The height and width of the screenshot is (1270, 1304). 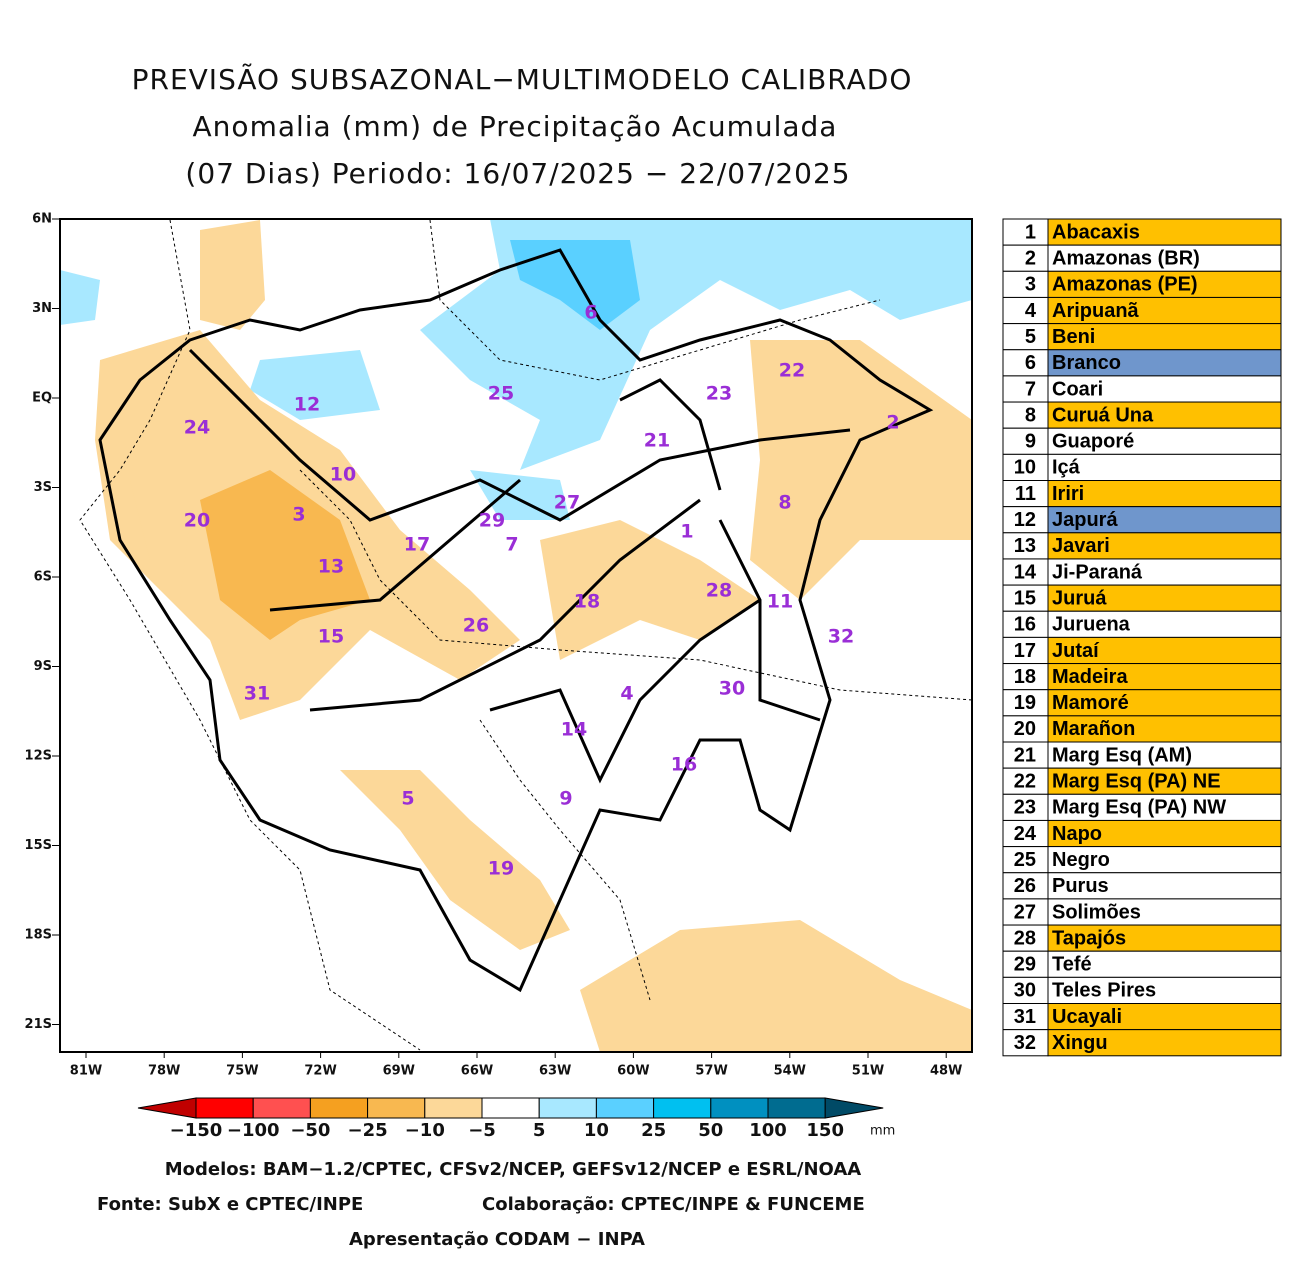 I want to click on row-name: Xingu, so click(x=1080, y=1043).